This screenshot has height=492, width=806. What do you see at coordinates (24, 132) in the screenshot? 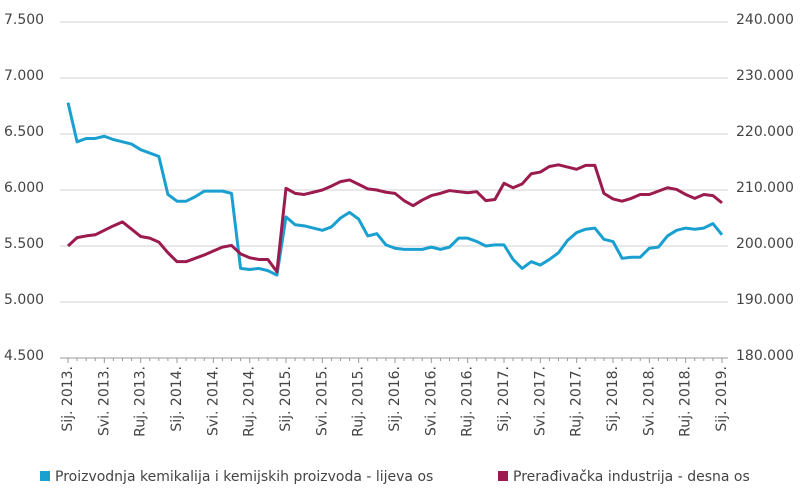
I see `y-tick-label: 6.500` at bounding box center [24, 132].